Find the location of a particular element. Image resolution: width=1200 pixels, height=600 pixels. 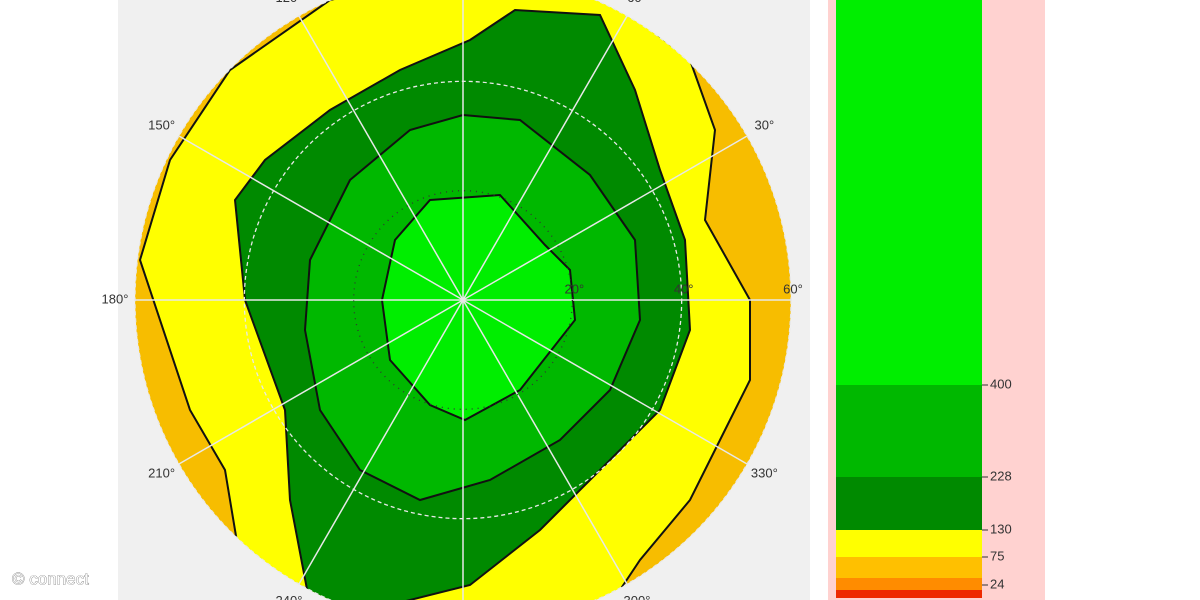

r-tick-label: 60° is located at coordinates (793, 288).